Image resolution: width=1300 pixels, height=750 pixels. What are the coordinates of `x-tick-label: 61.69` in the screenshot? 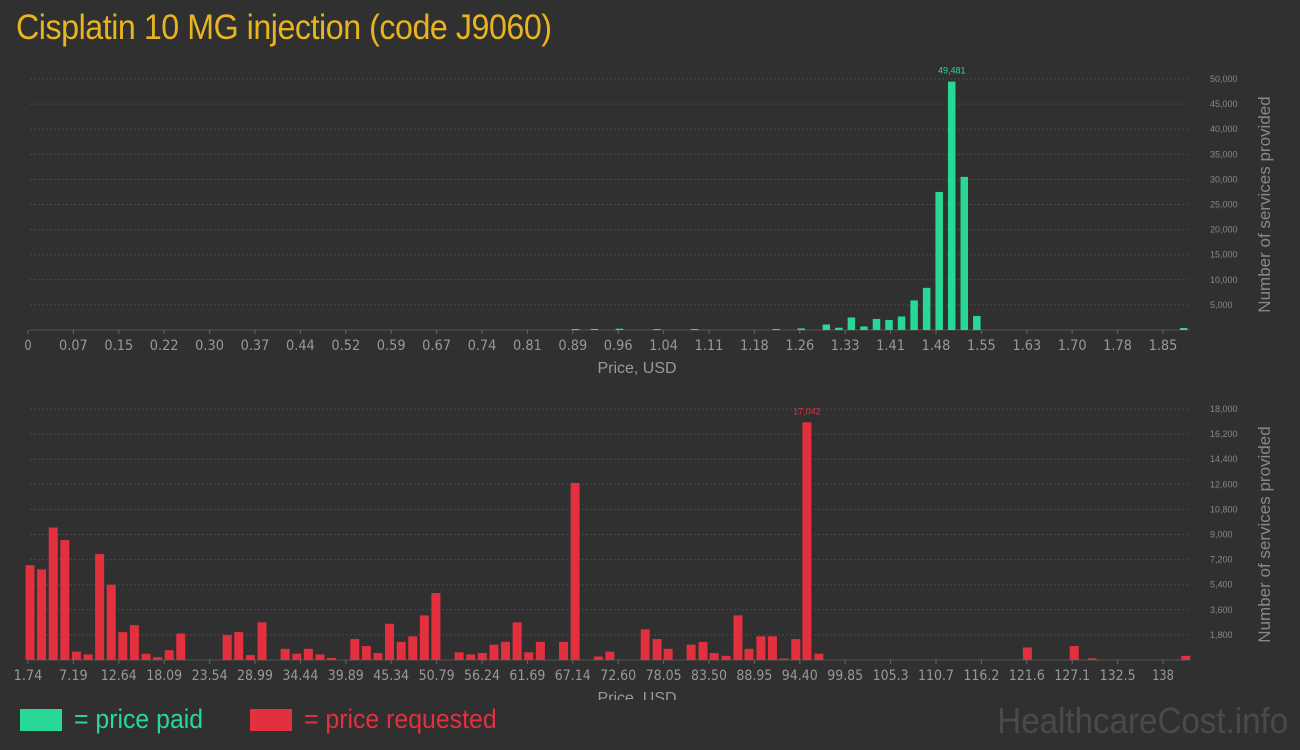 It's located at (527, 676).